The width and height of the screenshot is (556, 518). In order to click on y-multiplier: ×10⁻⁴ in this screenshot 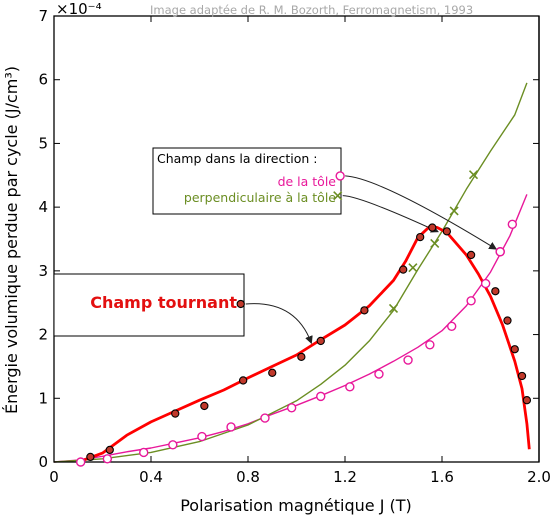, I will do `click(79, 9)`.